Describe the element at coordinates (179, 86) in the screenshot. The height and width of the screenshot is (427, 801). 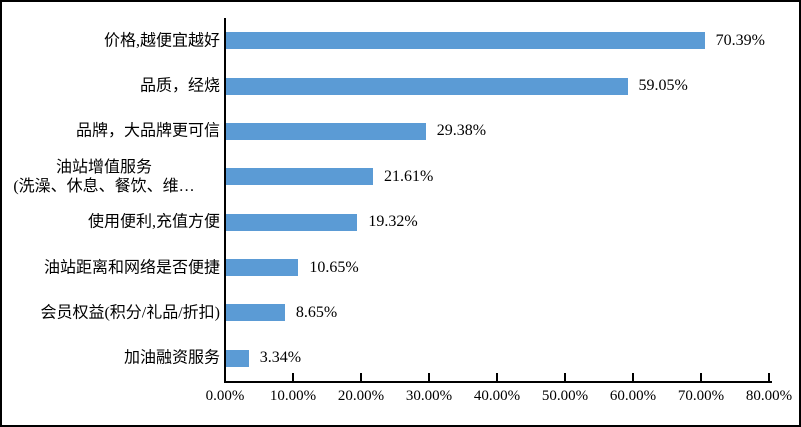
I see `category-label: 品质，经烧` at that location.